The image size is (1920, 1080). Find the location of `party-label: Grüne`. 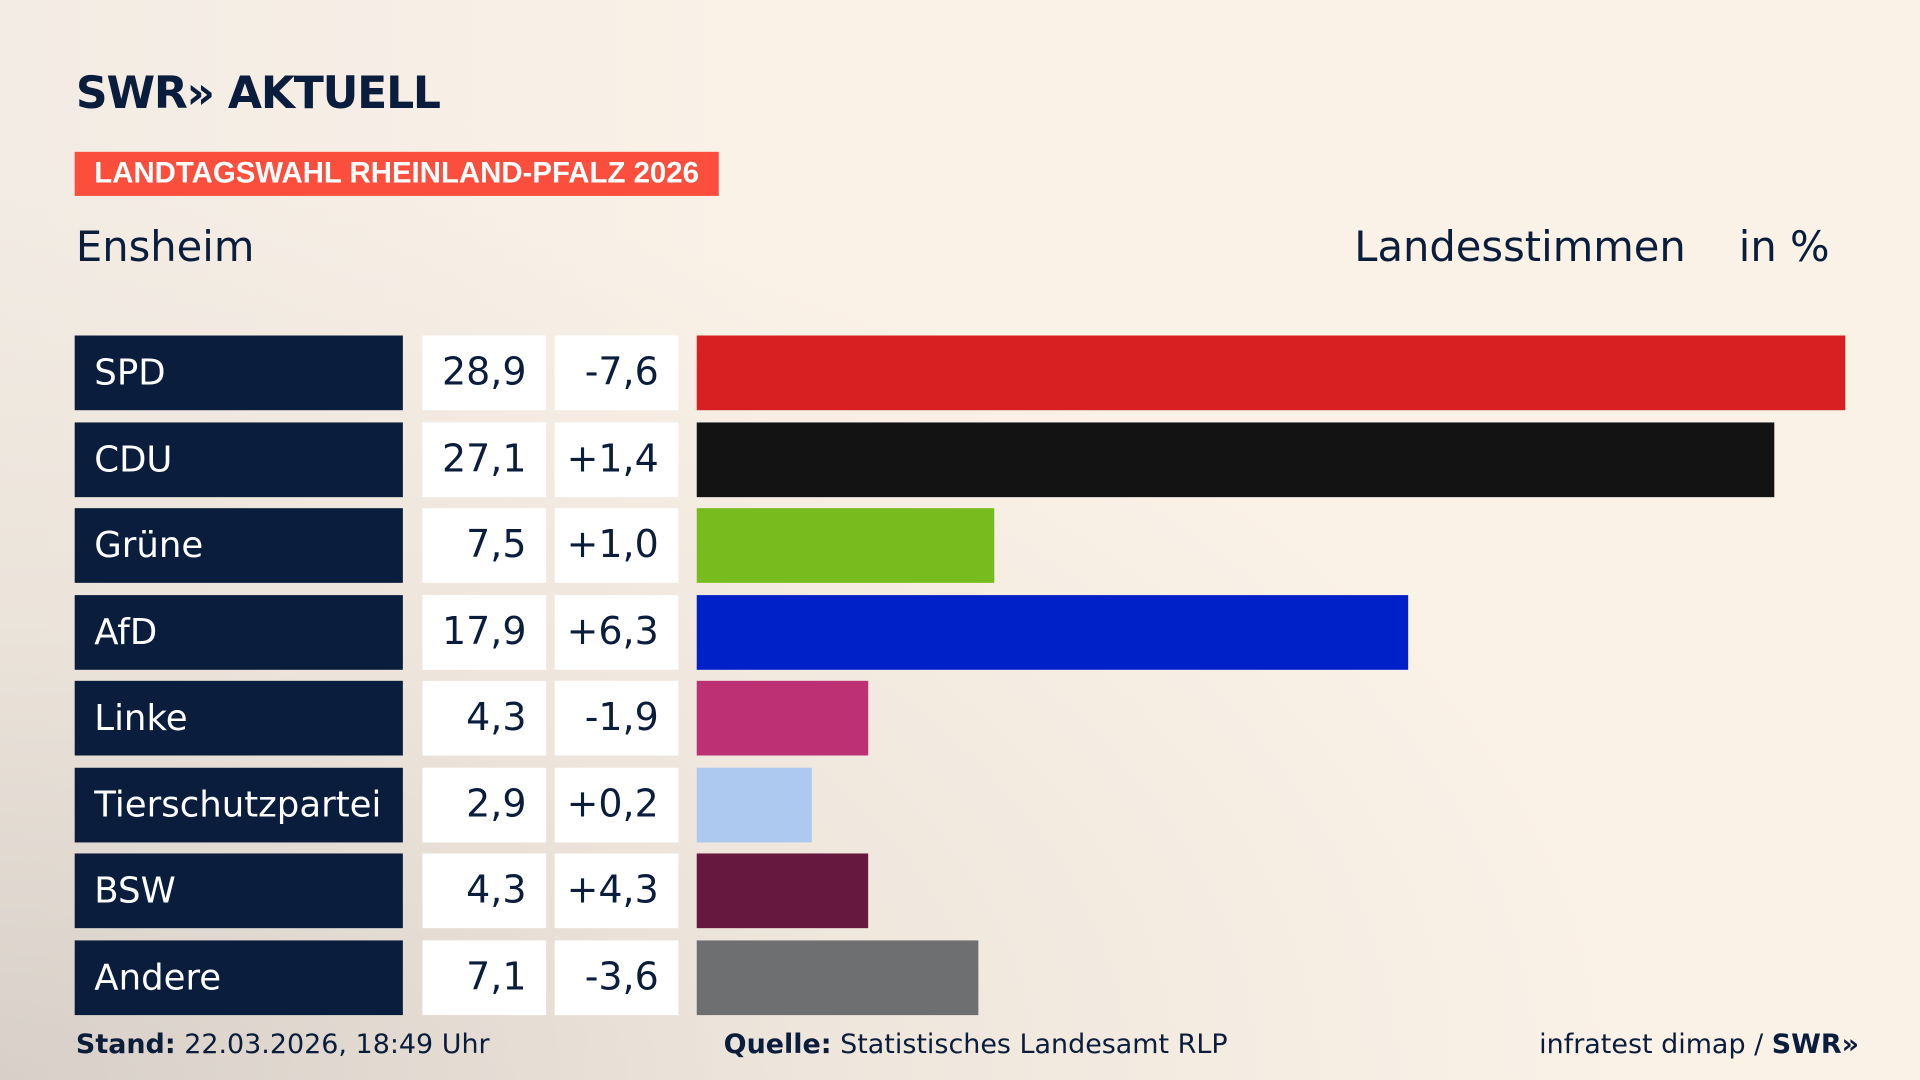

party-label: Grüne is located at coordinates (238, 545).